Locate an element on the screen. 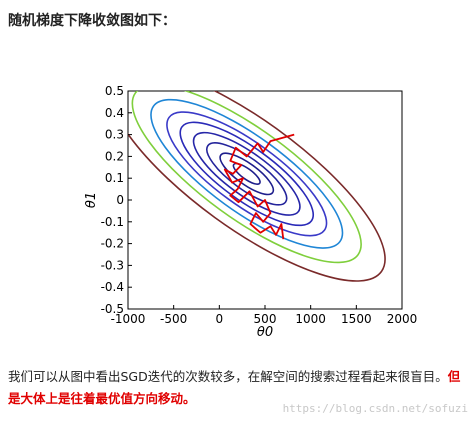 Image resolution: width=474 pixels, height=428 pixels. x-axis-label: θ0 is located at coordinates (265, 332).